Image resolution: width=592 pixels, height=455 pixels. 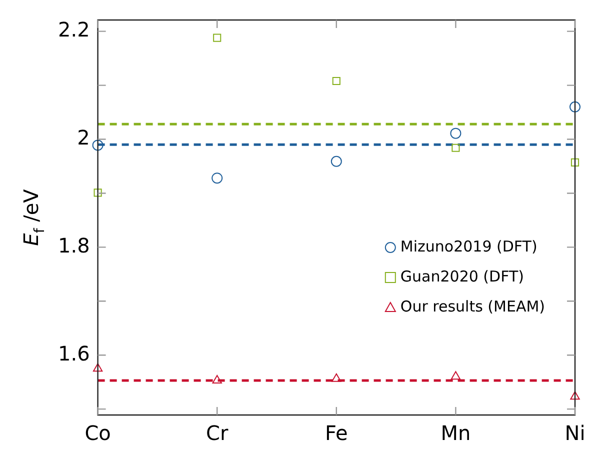 I want to click on y-axis-title: Ef /eV, so click(x=33, y=217).